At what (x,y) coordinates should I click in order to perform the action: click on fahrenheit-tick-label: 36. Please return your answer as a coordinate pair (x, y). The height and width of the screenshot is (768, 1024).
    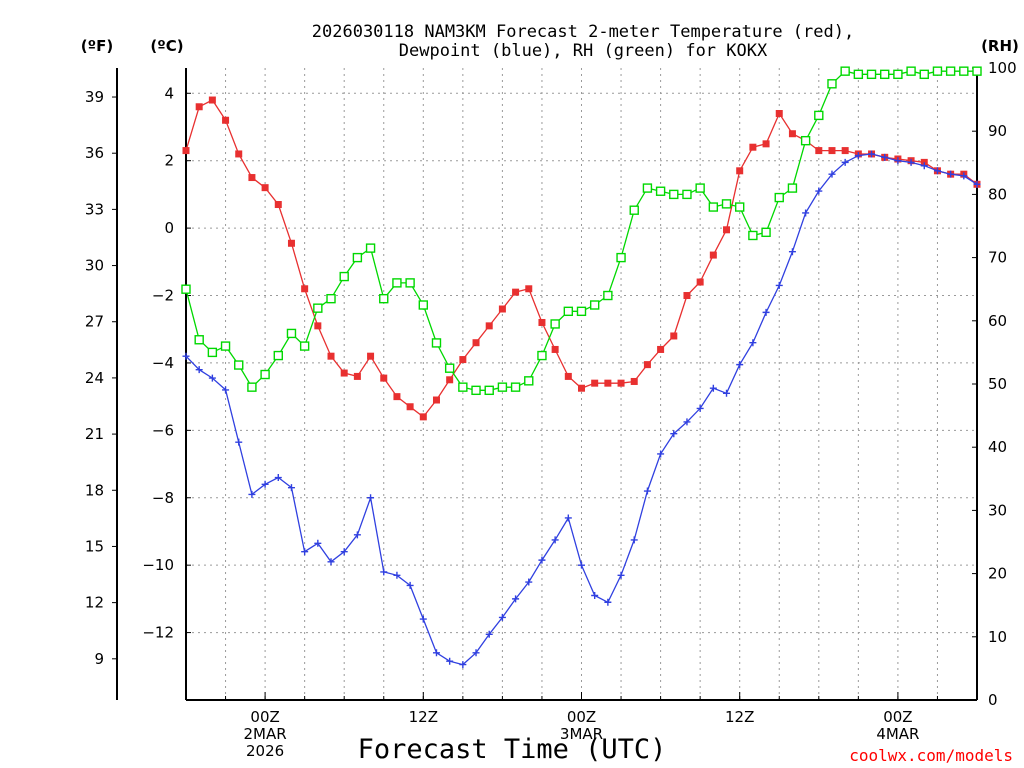
    Looking at the image, I should click on (94, 153).